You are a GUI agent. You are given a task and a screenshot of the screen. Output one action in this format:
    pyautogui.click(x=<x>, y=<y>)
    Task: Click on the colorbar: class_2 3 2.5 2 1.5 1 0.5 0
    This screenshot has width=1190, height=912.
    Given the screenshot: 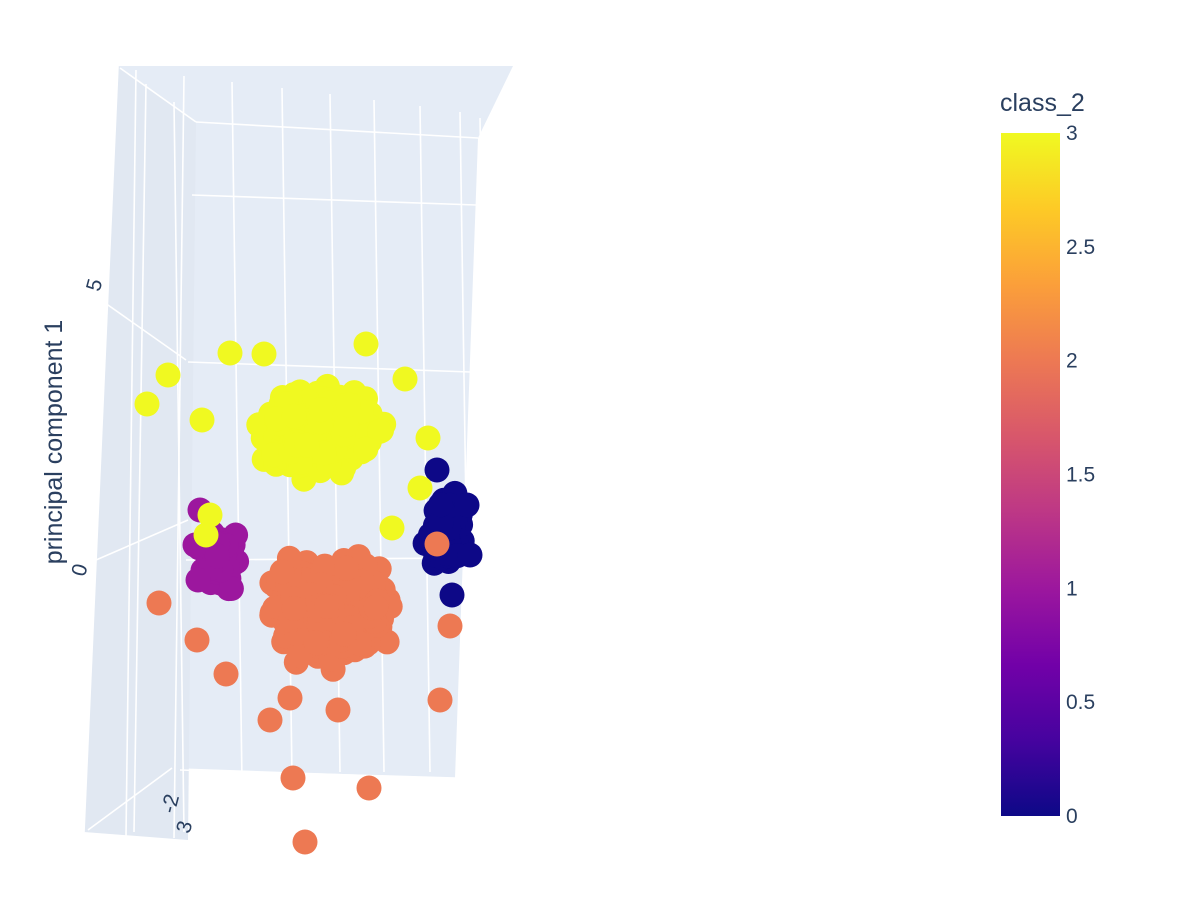 What is the action you would take?
    pyautogui.click(x=1047, y=458)
    